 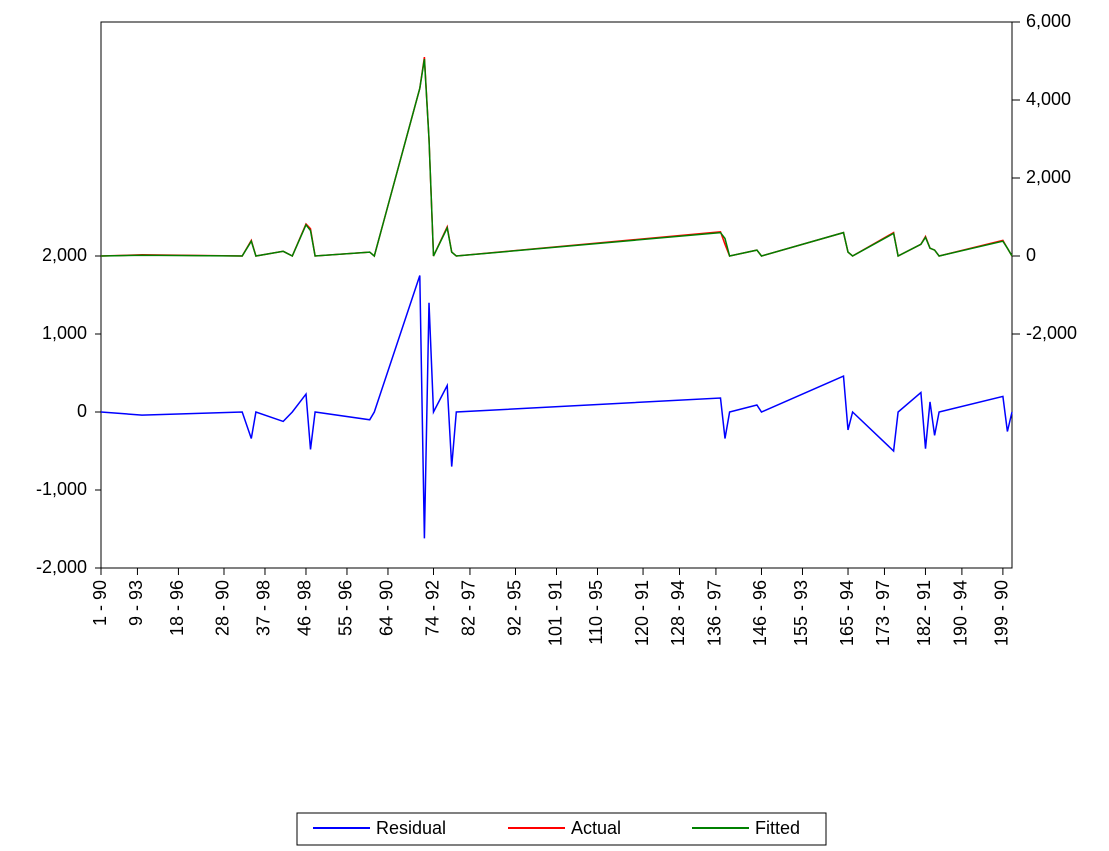 I want to click on y-tick-label: -2,000, so click(x=61, y=567).